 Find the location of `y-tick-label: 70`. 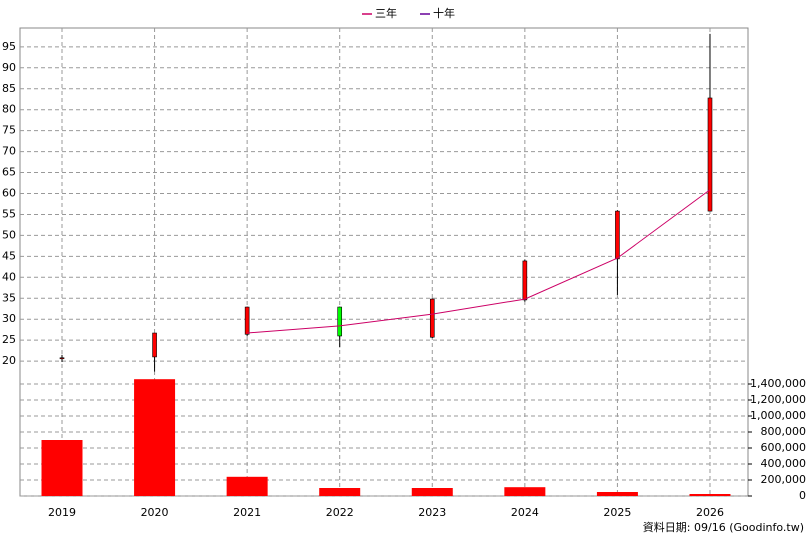

y-tick-label: 70 is located at coordinates (9, 151).